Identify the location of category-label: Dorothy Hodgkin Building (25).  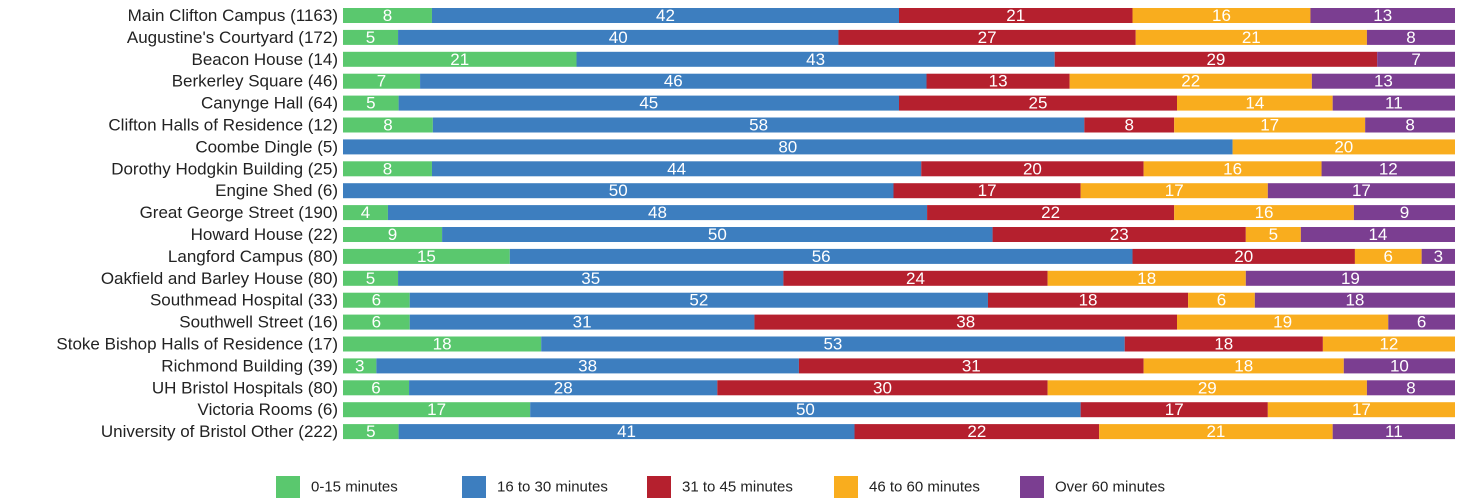
(224, 168).